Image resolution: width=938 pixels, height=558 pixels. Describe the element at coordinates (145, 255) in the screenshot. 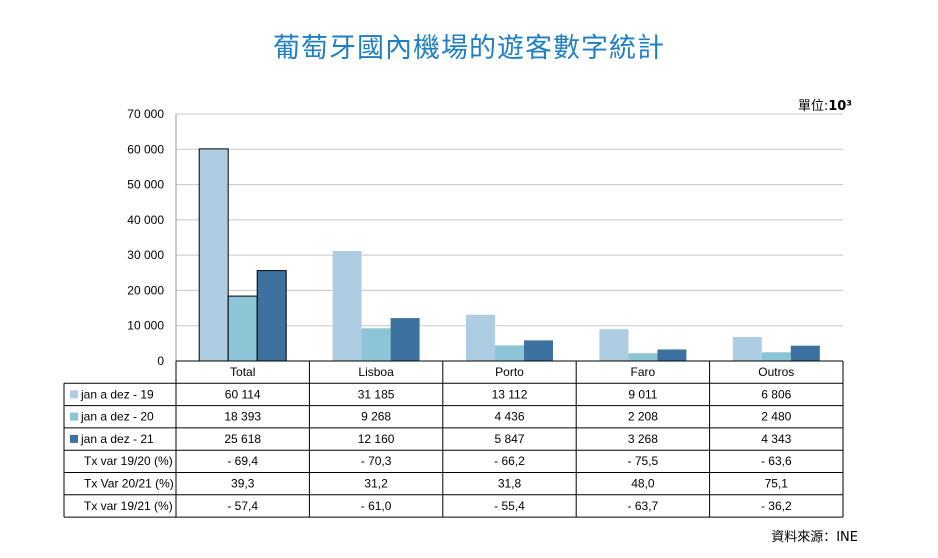

I see `y-tick-label: 30 000` at that location.